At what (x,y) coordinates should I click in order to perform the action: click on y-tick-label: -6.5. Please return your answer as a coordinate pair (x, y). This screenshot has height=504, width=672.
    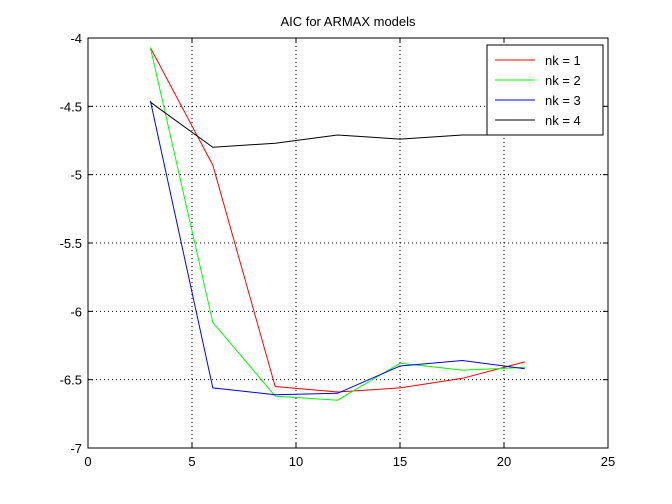
    Looking at the image, I should click on (71, 380).